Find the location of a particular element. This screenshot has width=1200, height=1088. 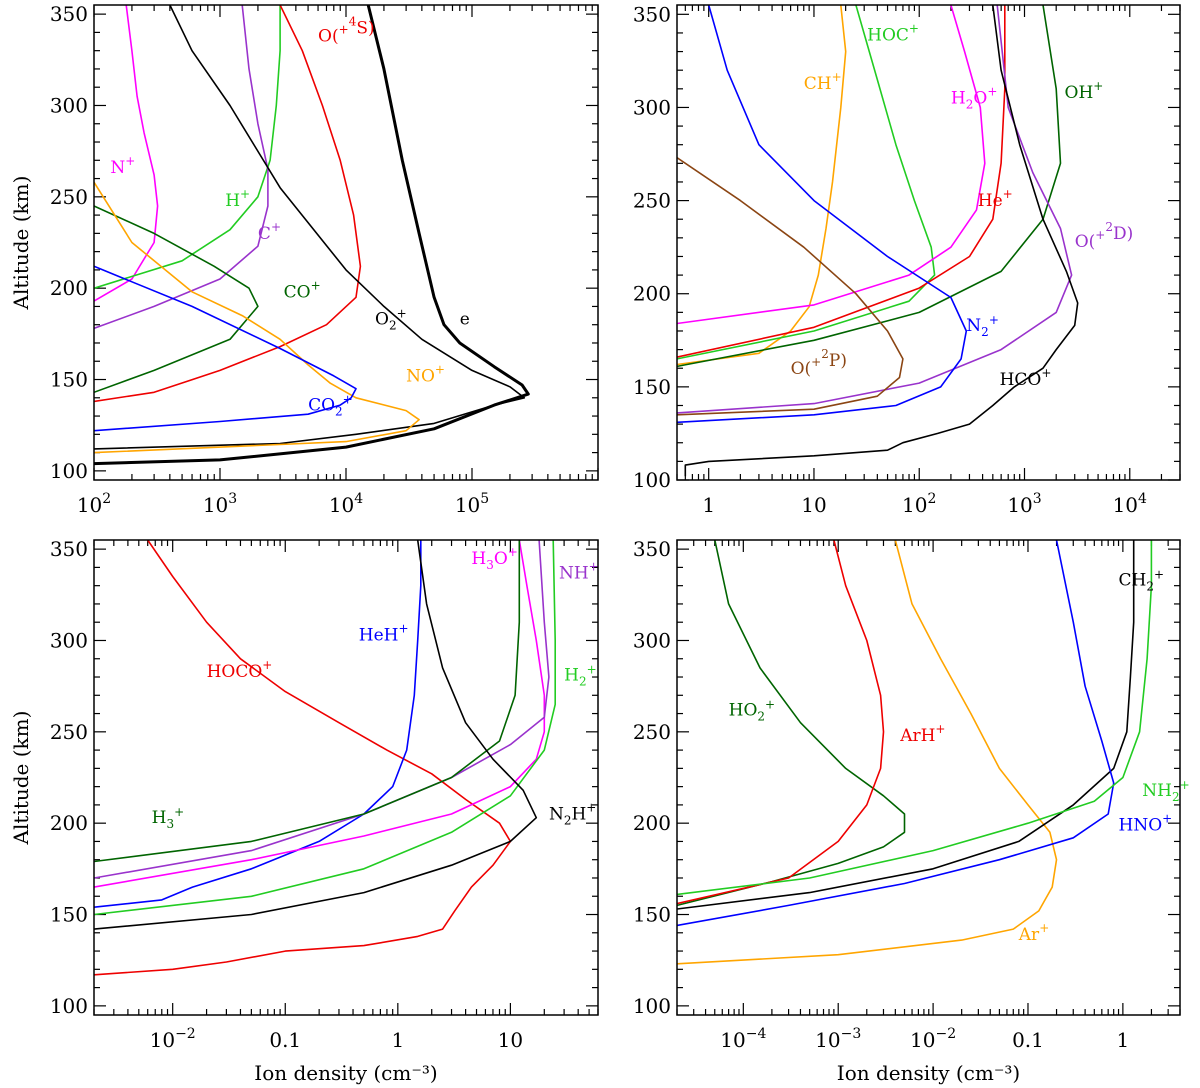

series-label-H3O+: H3O+​ is located at coordinates (494, 558).